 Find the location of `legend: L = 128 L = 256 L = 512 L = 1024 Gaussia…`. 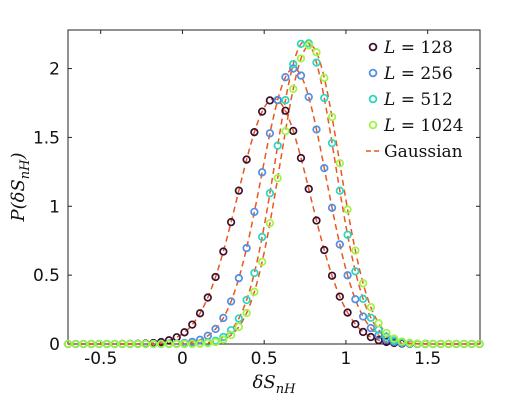

legend: L = 128 L = 256 L = 512 L = 1024 Gaussia… is located at coordinates (415, 100).